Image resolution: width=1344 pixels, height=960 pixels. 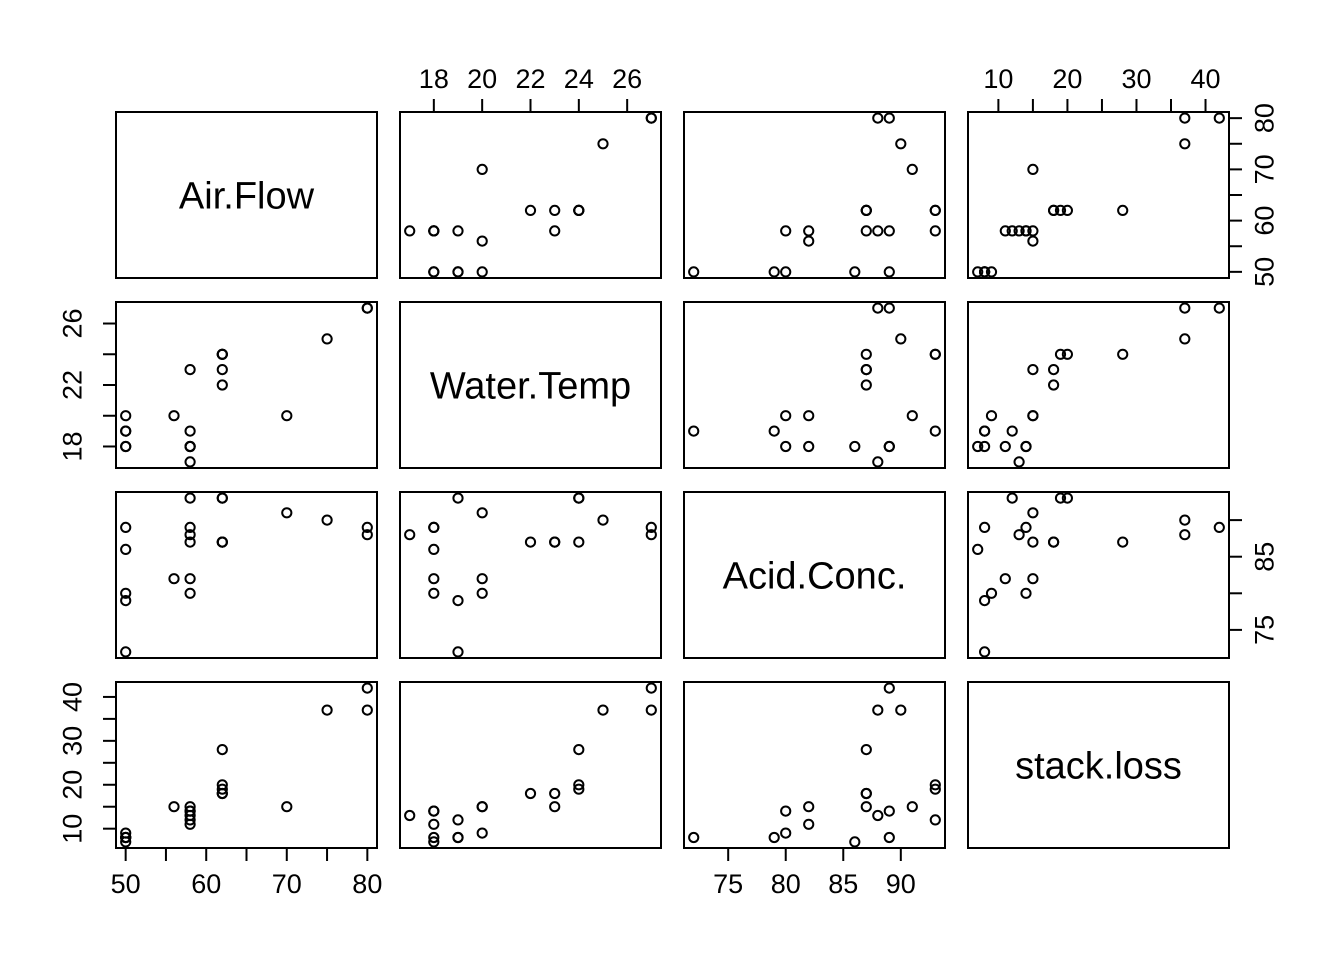 What do you see at coordinates (287, 884) in the screenshot?
I see `axis-tick-label: 70` at bounding box center [287, 884].